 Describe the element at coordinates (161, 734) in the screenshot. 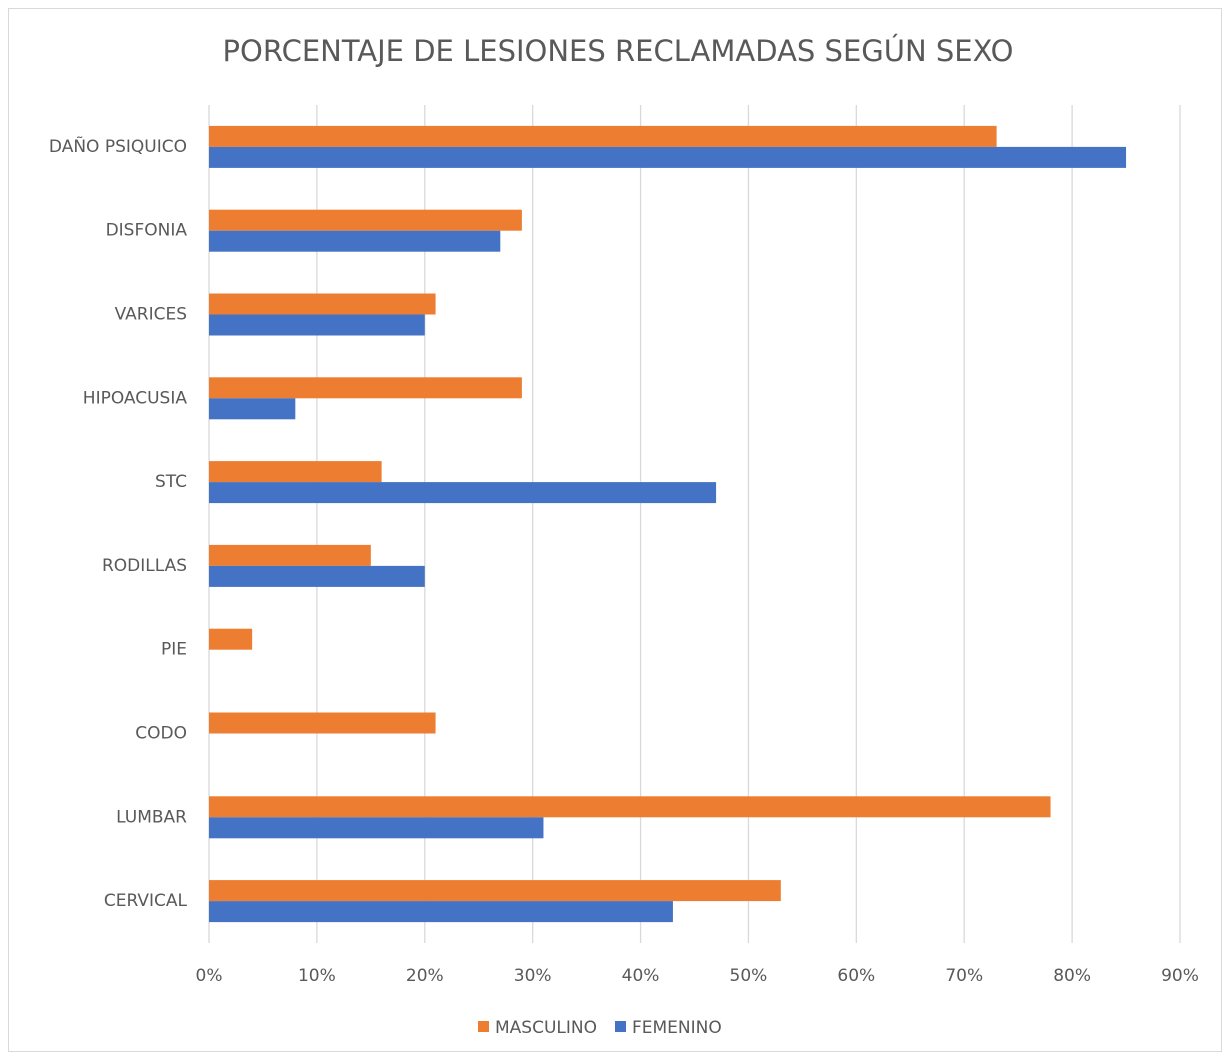

I see `y-tick-label: CODO` at that location.